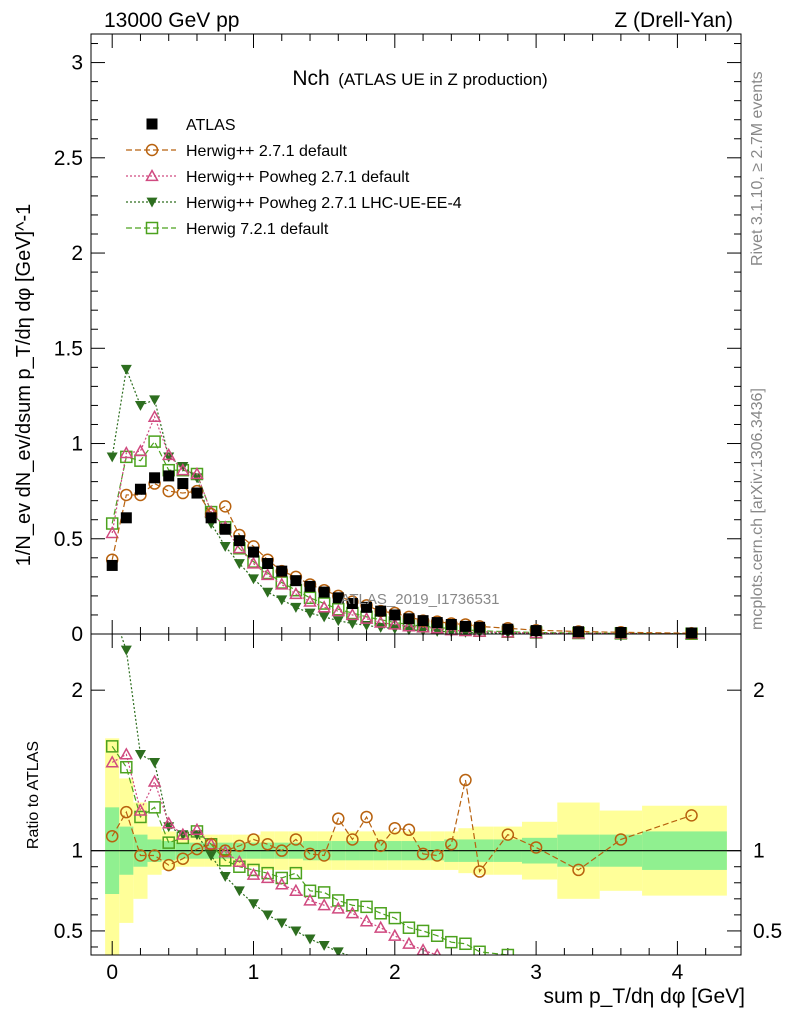 The width and height of the screenshot is (786, 1024). I want to click on xtick-label: 3, so click(536, 972).